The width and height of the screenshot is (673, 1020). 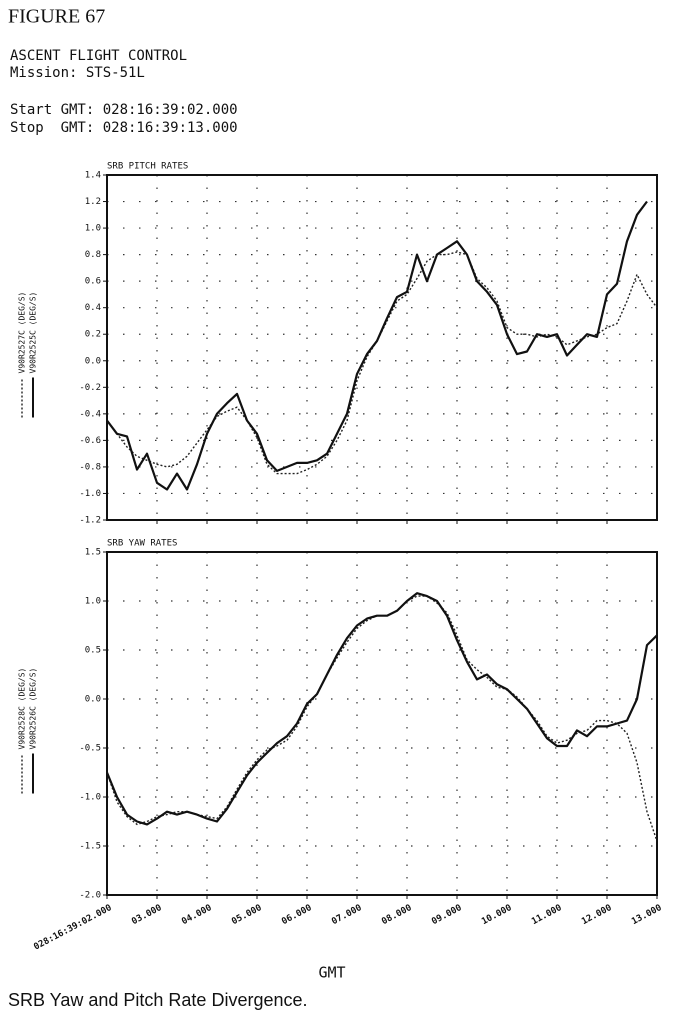 I want to click on legend-entry: V90R2526C (DEG/S), so click(x=33, y=731).